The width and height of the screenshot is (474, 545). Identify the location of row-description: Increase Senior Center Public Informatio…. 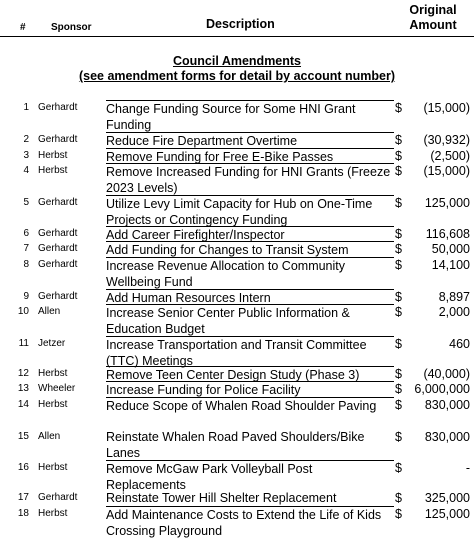
(250, 320).